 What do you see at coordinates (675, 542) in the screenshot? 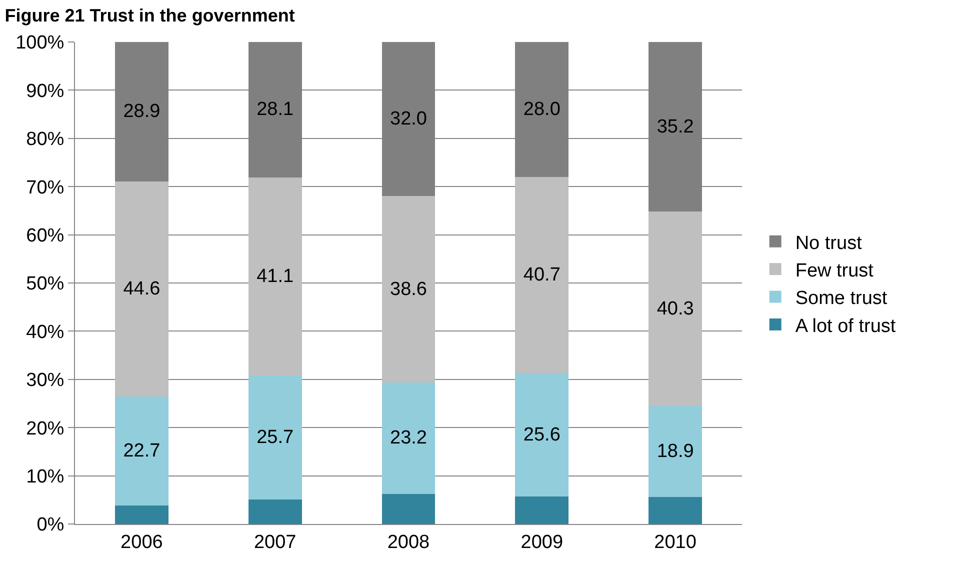
I see `x-tick-label: 2010` at bounding box center [675, 542].